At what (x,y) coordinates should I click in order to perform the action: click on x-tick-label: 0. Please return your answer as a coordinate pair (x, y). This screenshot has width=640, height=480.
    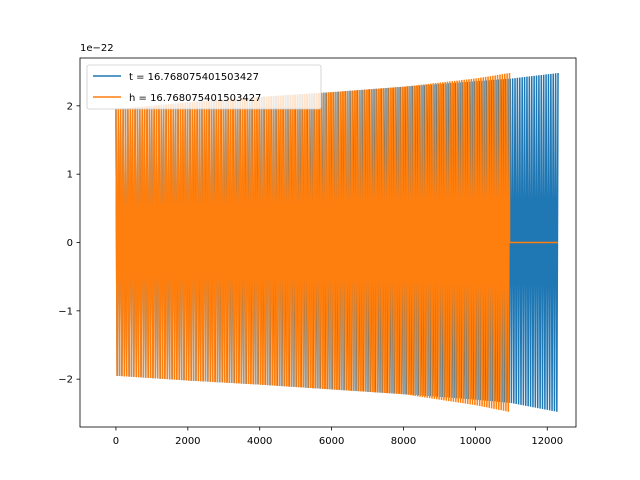
    Looking at the image, I should click on (116, 441).